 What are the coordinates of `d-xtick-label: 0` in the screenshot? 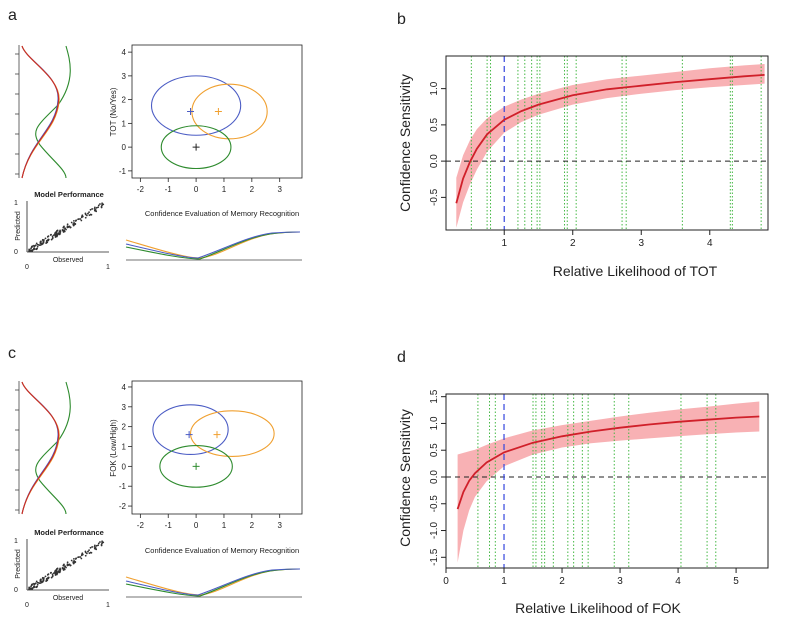 It's located at (446, 581).